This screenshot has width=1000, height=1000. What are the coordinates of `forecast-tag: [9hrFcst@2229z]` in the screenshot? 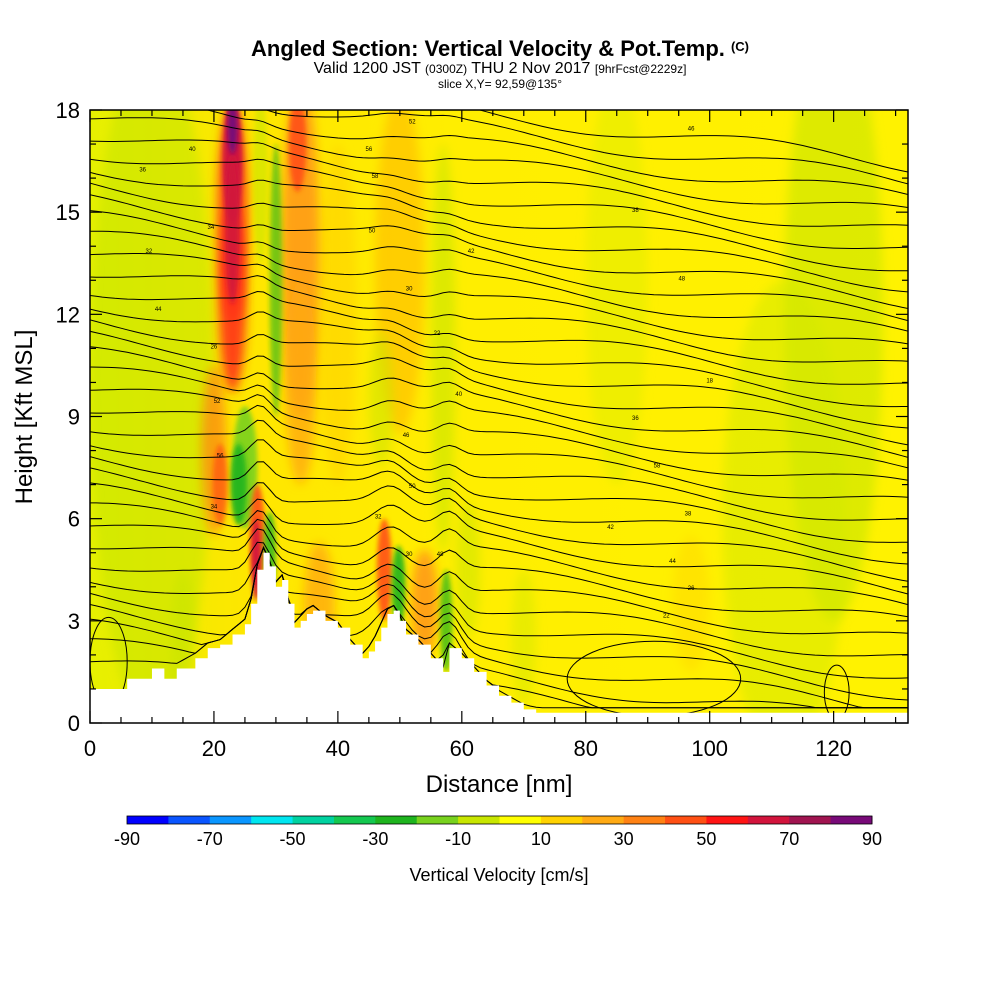 It's located at (640, 69).